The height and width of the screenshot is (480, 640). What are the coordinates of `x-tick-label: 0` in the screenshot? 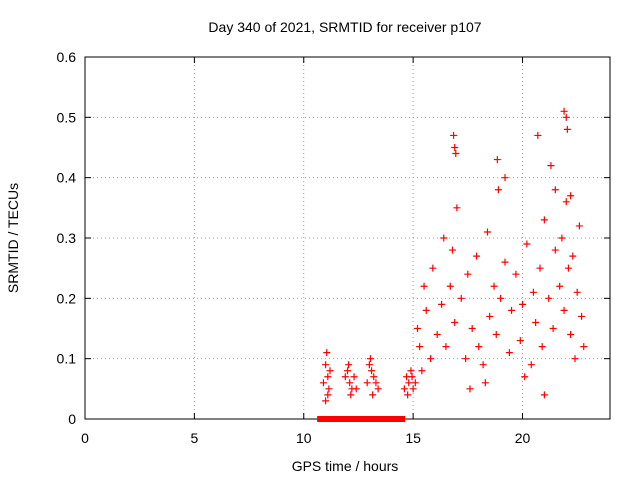 It's located at (85, 438).